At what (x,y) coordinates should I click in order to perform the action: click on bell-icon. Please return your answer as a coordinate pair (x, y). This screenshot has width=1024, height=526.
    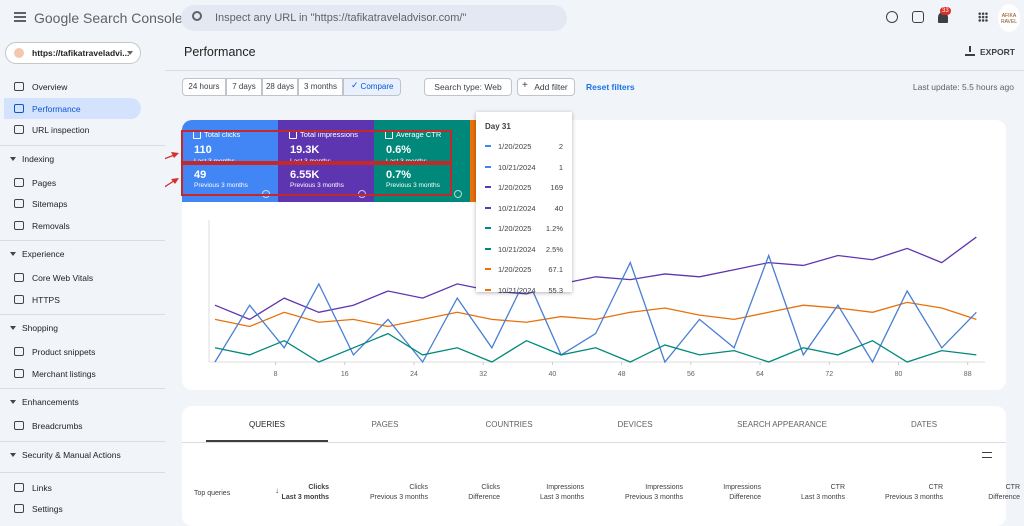
    Looking at the image, I should click on (943, 17).